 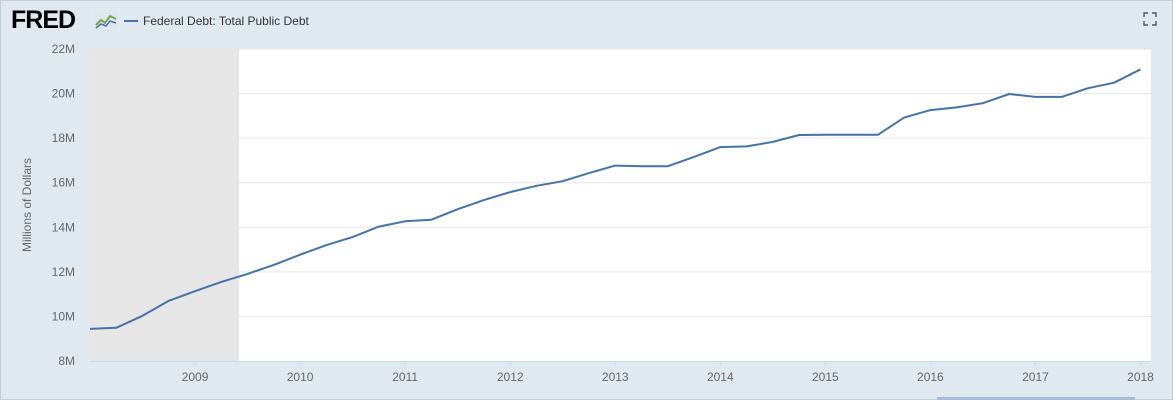 What do you see at coordinates (720, 377) in the screenshot?
I see `x-tick-label: 2014` at bounding box center [720, 377].